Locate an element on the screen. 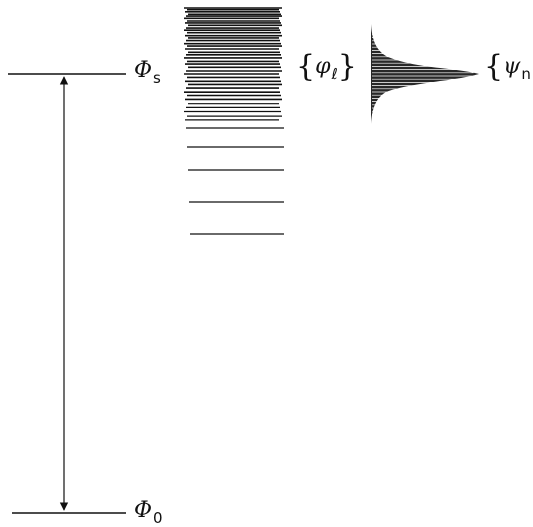 This screenshot has width=533, height=527. level-manifold is located at coordinates (234, 121).